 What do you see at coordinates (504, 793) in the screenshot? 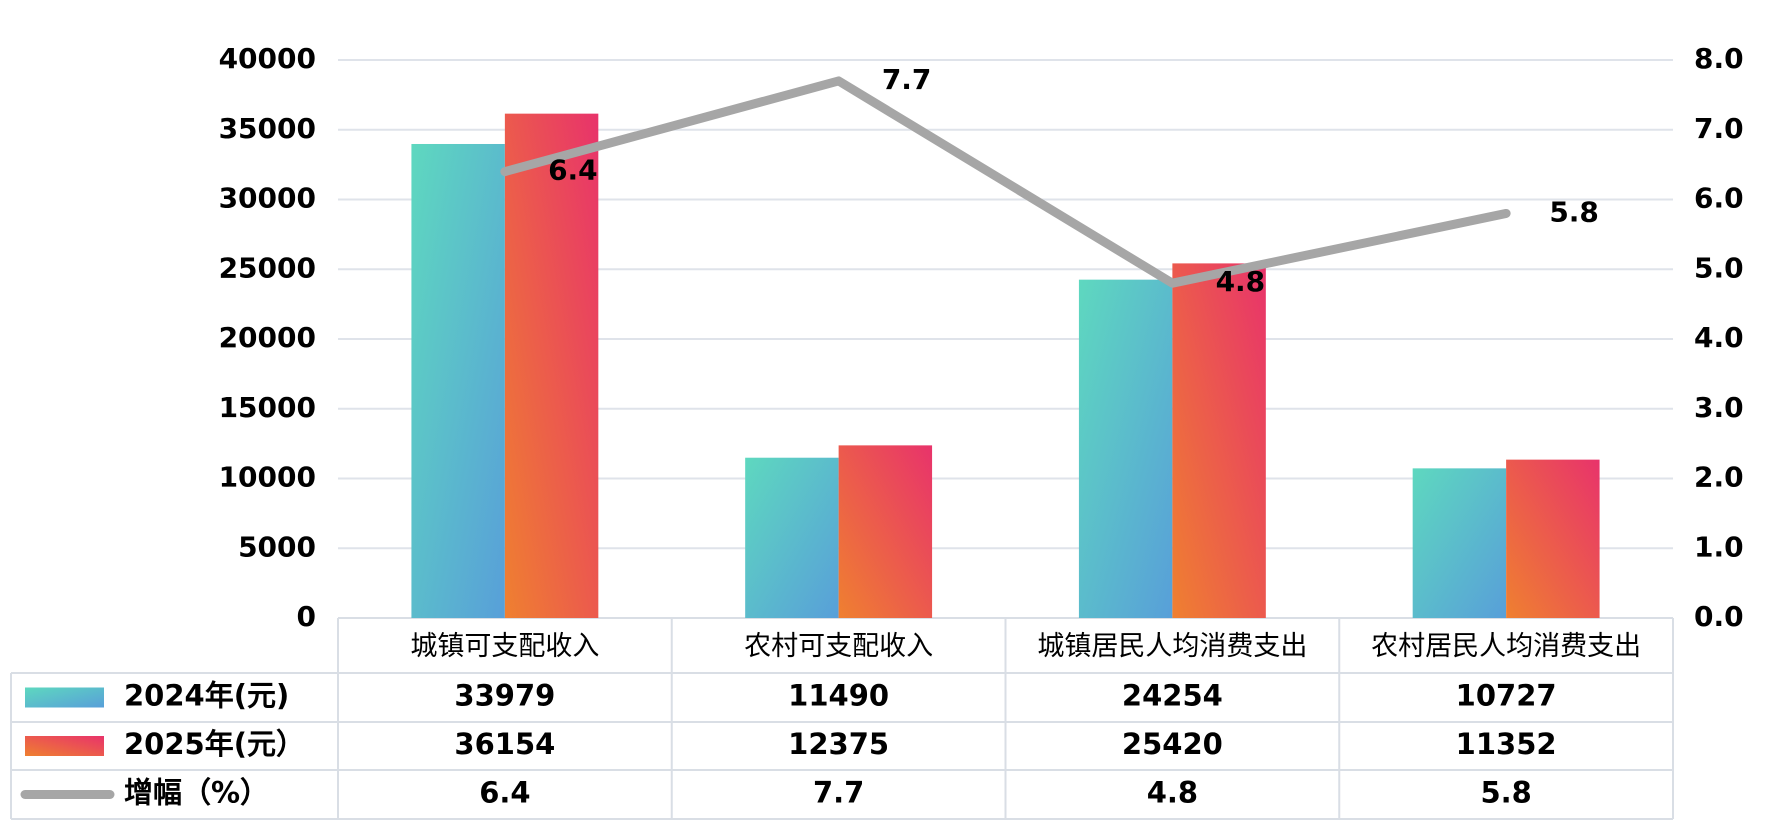
I see `table-cell: 6.4` at bounding box center [504, 793].